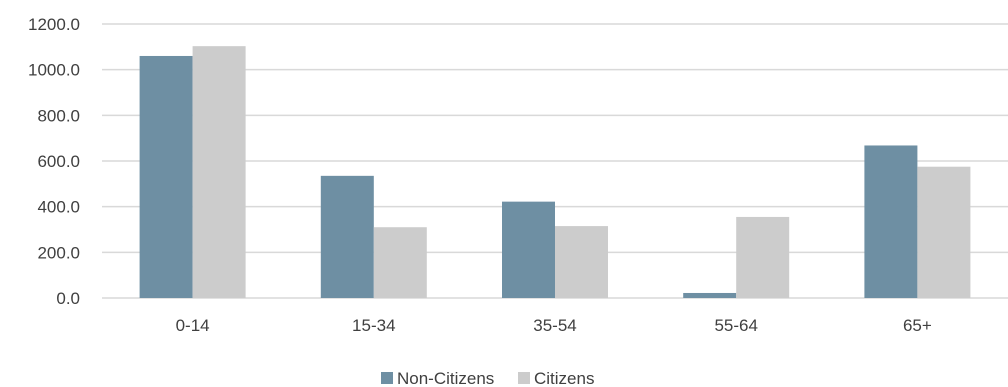 The width and height of the screenshot is (1008, 387). Describe the element at coordinates (58, 115) in the screenshot. I see `y-tick-label: 800.0` at that location.